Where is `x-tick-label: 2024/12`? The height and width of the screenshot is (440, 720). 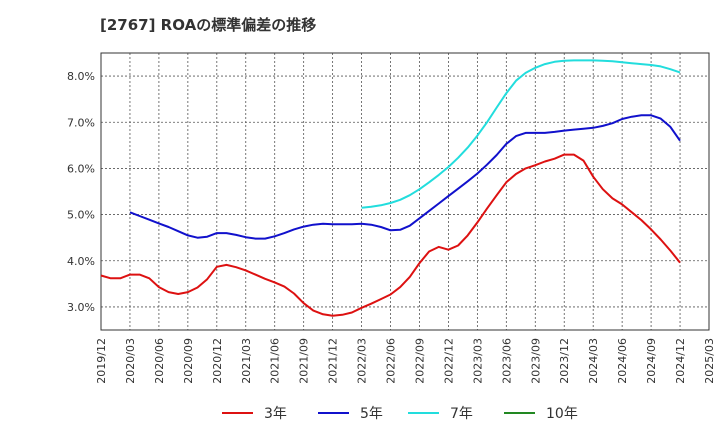
x-tick-label: 2024/12 is located at coordinates (680, 361).